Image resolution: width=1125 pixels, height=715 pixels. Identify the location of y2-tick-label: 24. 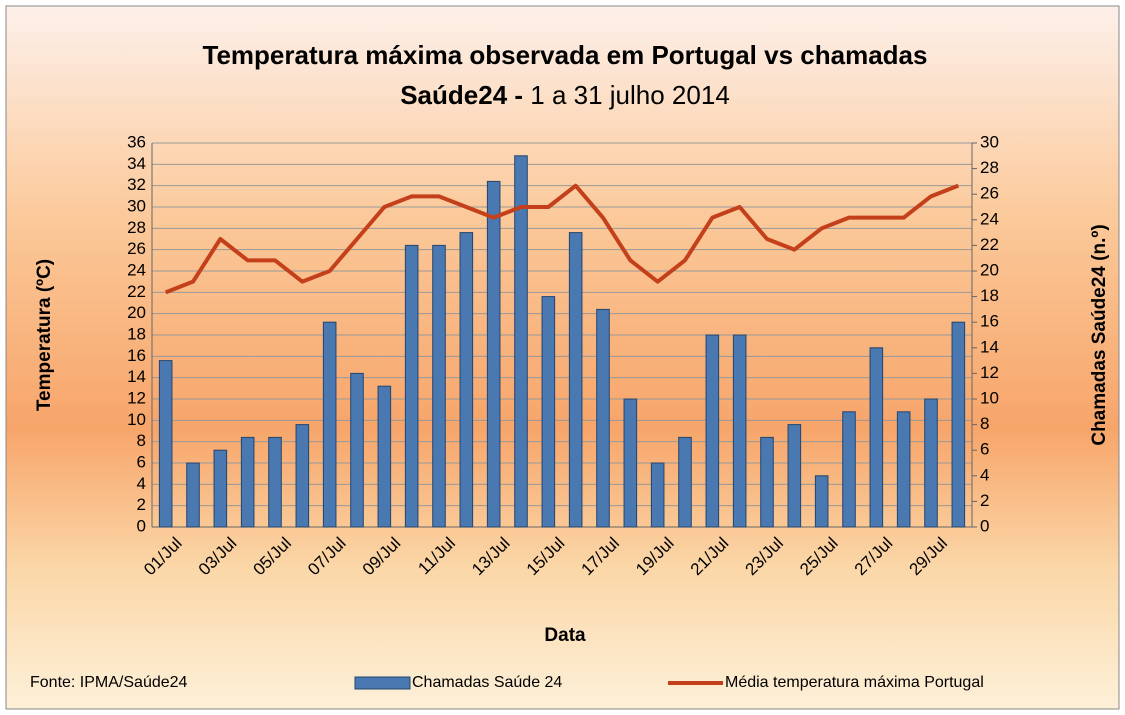
(989, 218).